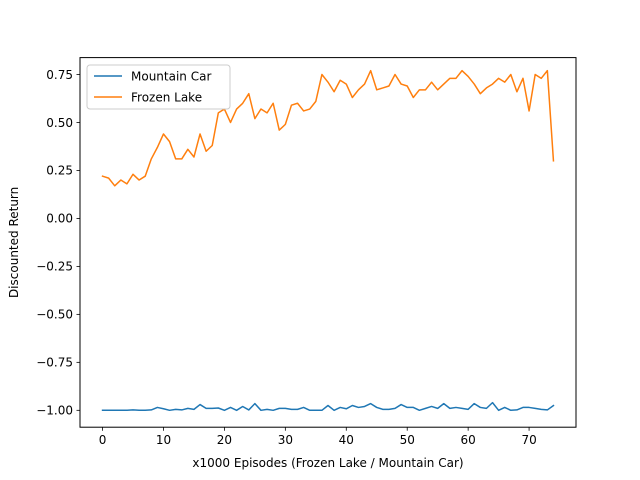 This screenshot has height=480, width=640. Describe the element at coordinates (59, 171) in the screenshot. I see `y-tick-label: 0.25` at that location.